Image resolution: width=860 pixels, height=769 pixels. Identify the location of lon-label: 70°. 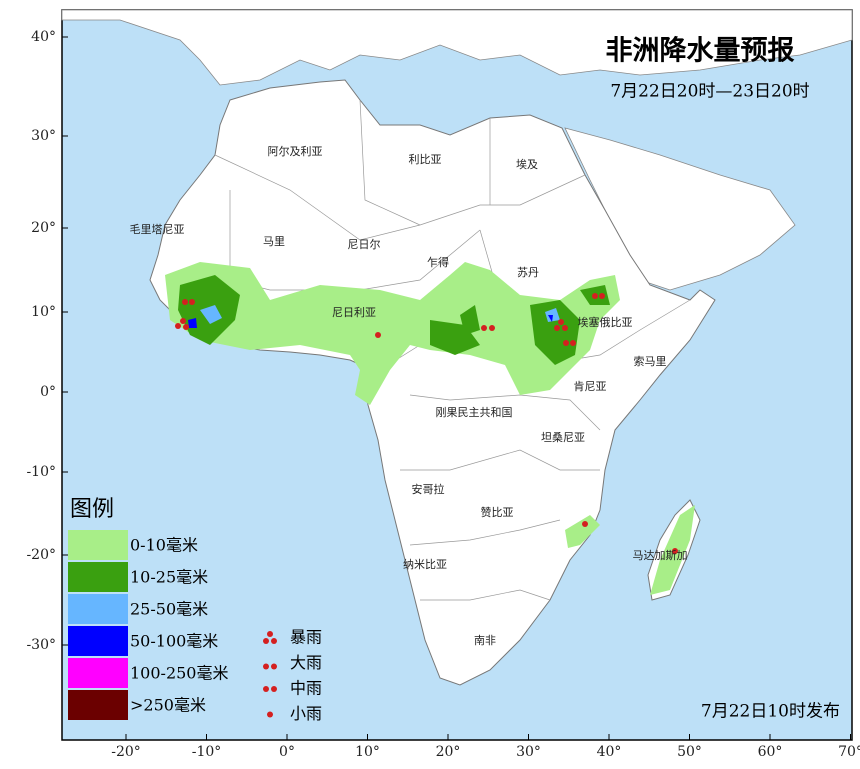
(849, 752).